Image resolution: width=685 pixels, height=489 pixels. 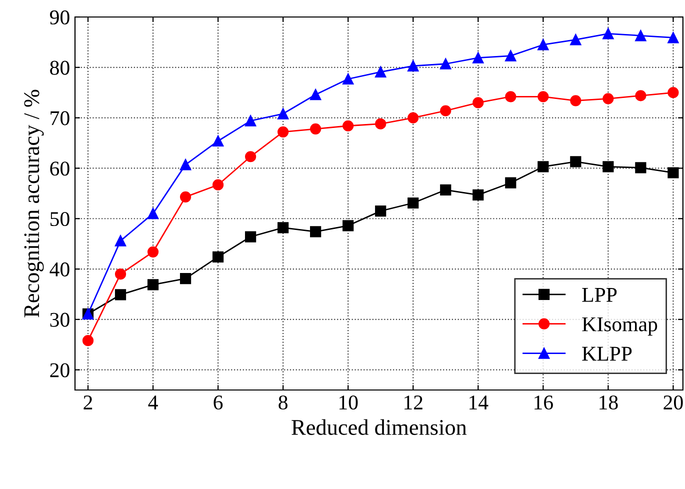 I want to click on legend-label: KLPP, so click(x=607, y=353).